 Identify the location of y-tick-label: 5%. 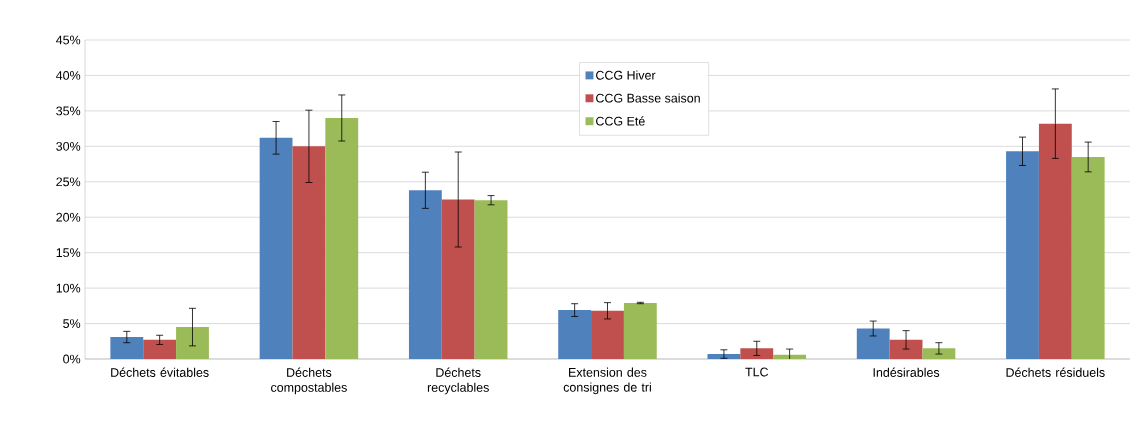
(72, 323).